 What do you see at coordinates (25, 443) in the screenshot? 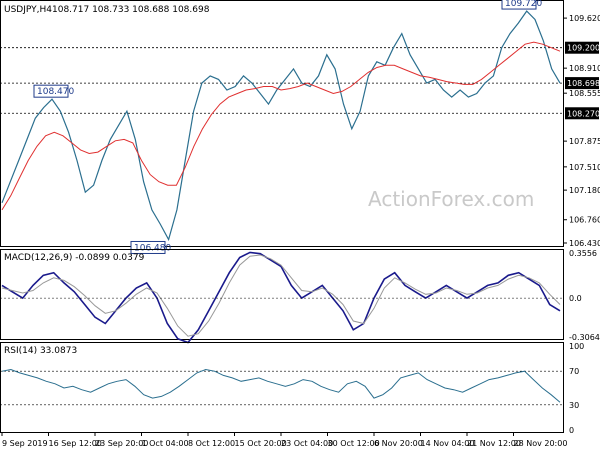
I see `x-tick-label: 9 Sep 2019` at bounding box center [25, 443].